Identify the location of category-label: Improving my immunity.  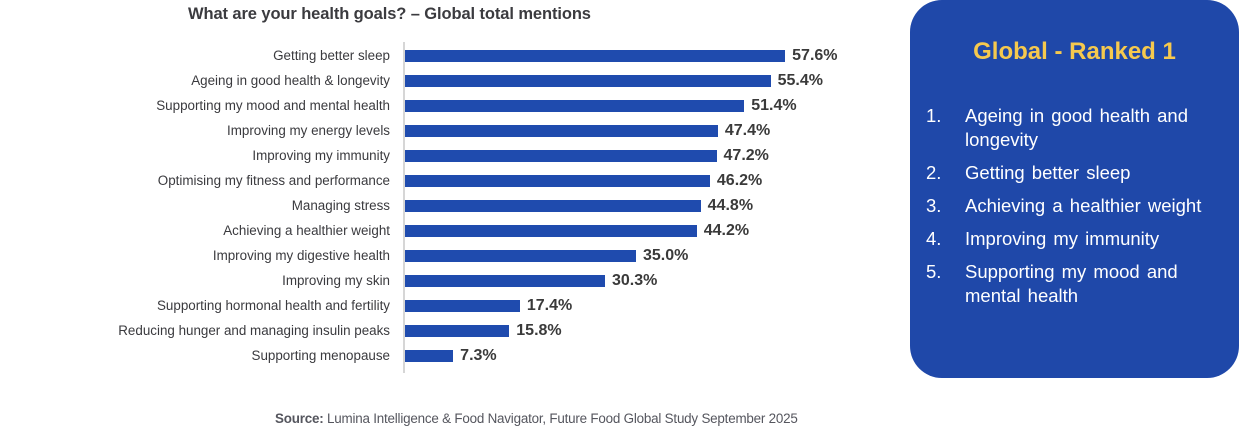
(321, 155).